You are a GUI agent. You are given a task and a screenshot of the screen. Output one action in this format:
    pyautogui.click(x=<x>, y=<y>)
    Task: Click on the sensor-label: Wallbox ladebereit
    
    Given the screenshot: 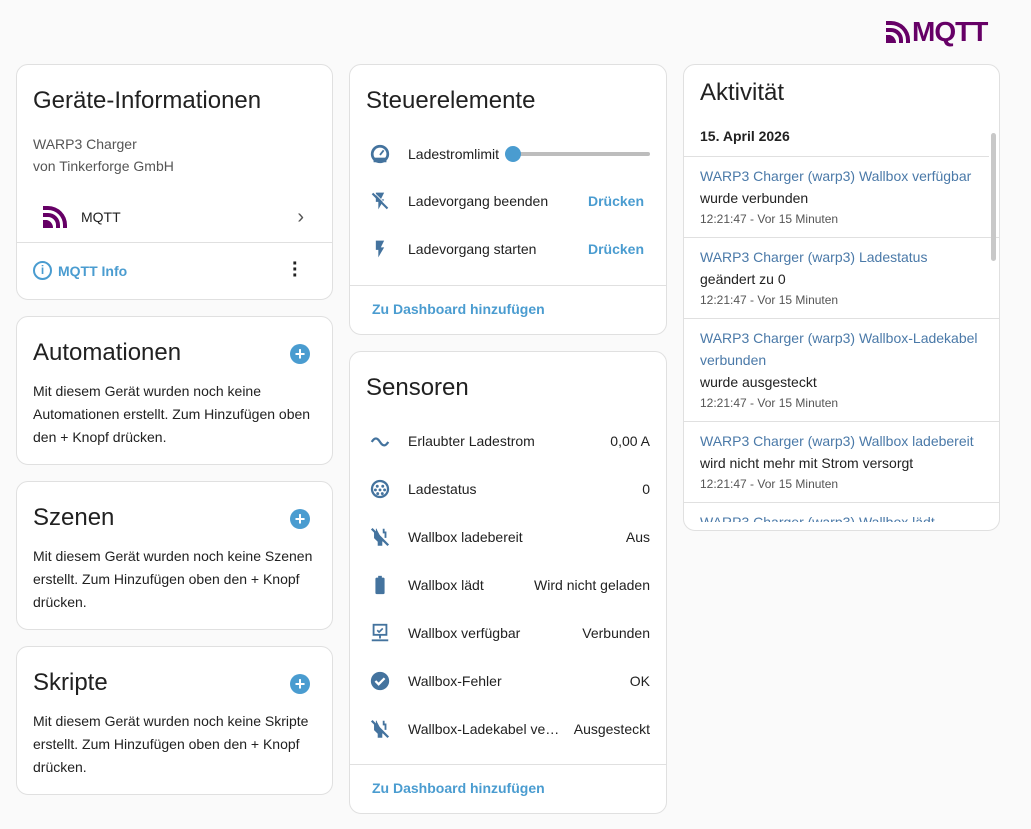 What is the action you would take?
    pyautogui.click(x=465, y=537)
    